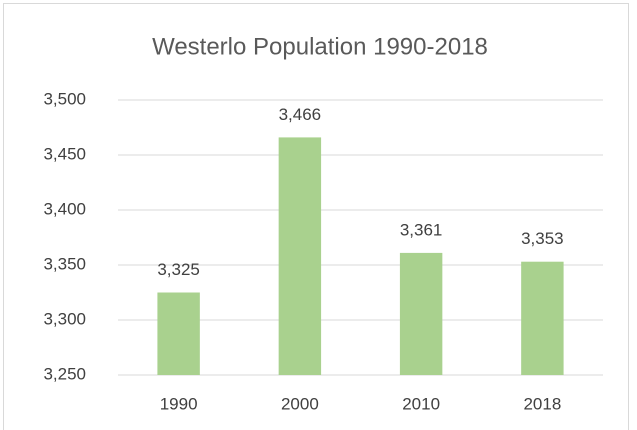  I want to click on y-tick-label: 3,450, so click(64, 153).